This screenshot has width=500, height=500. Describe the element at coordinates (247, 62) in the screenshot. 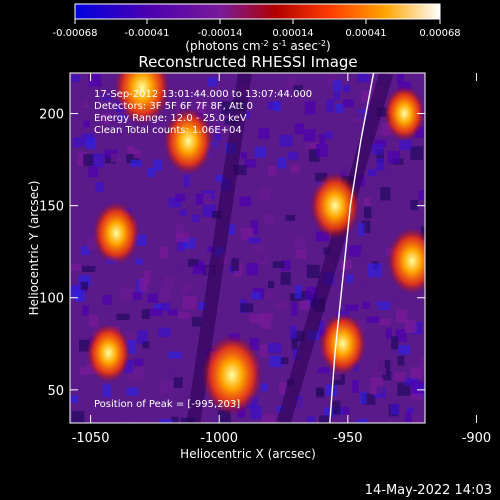

I see `chart-title: Reconstructed RHESSI Image` at that location.